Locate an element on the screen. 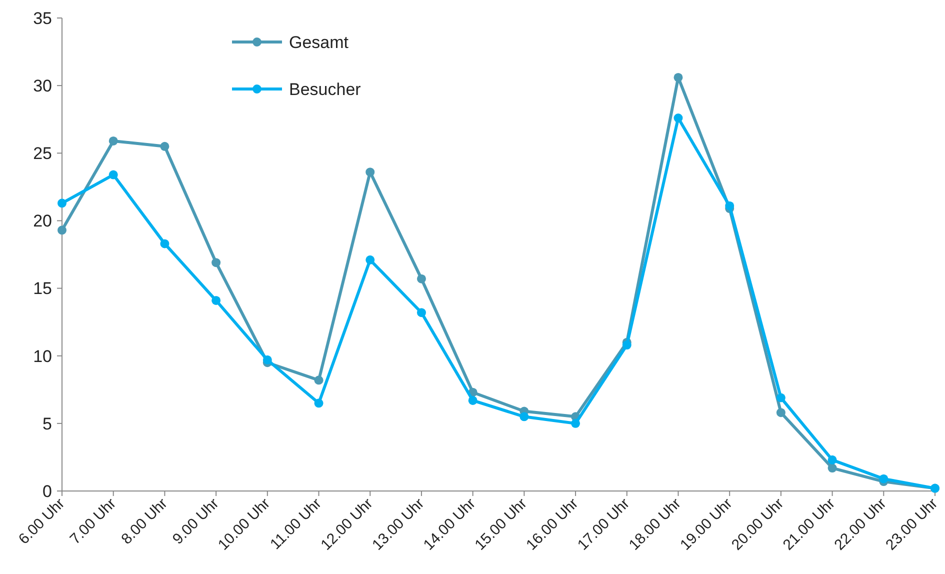 The image size is (945, 574). y-tick-label: 25 is located at coordinates (42, 154).